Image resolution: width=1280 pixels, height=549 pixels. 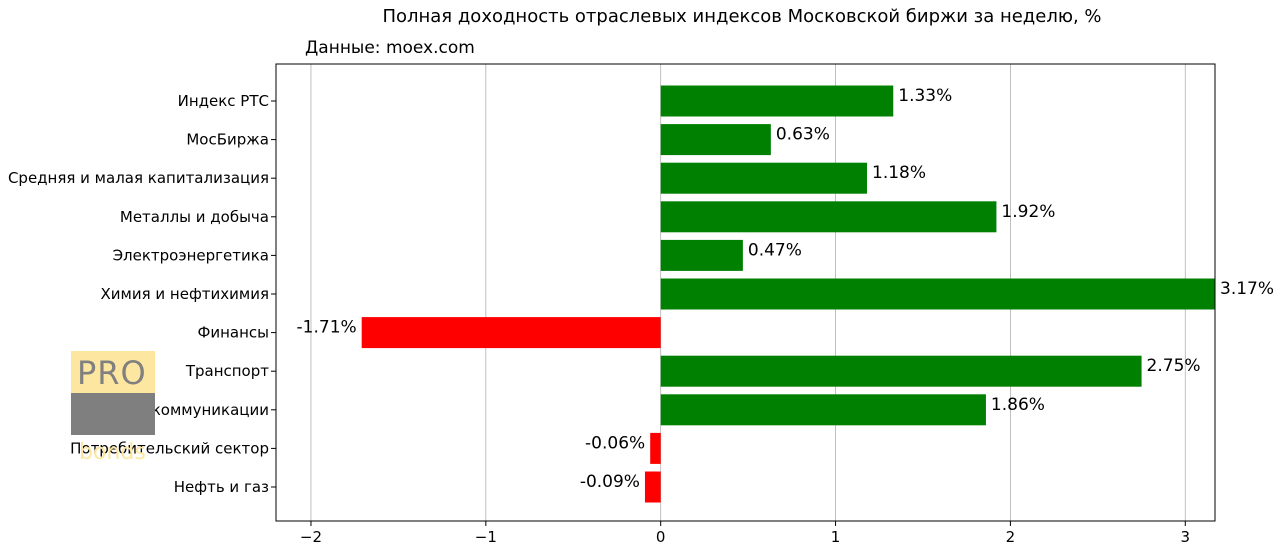 I want to click on category-label: Финансы, so click(x=233, y=333).